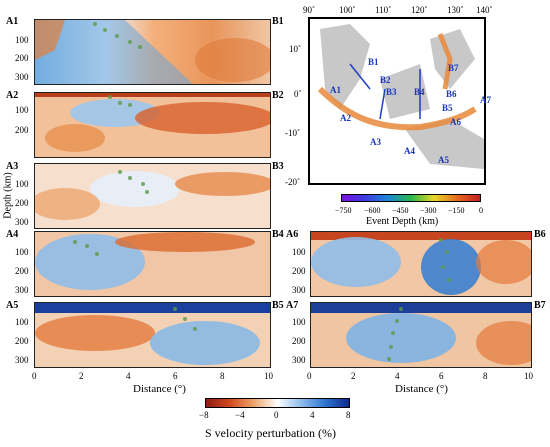  Describe the element at coordinates (421, 264) in the screenshot. I see `profile-panel-a6b6` at that location.